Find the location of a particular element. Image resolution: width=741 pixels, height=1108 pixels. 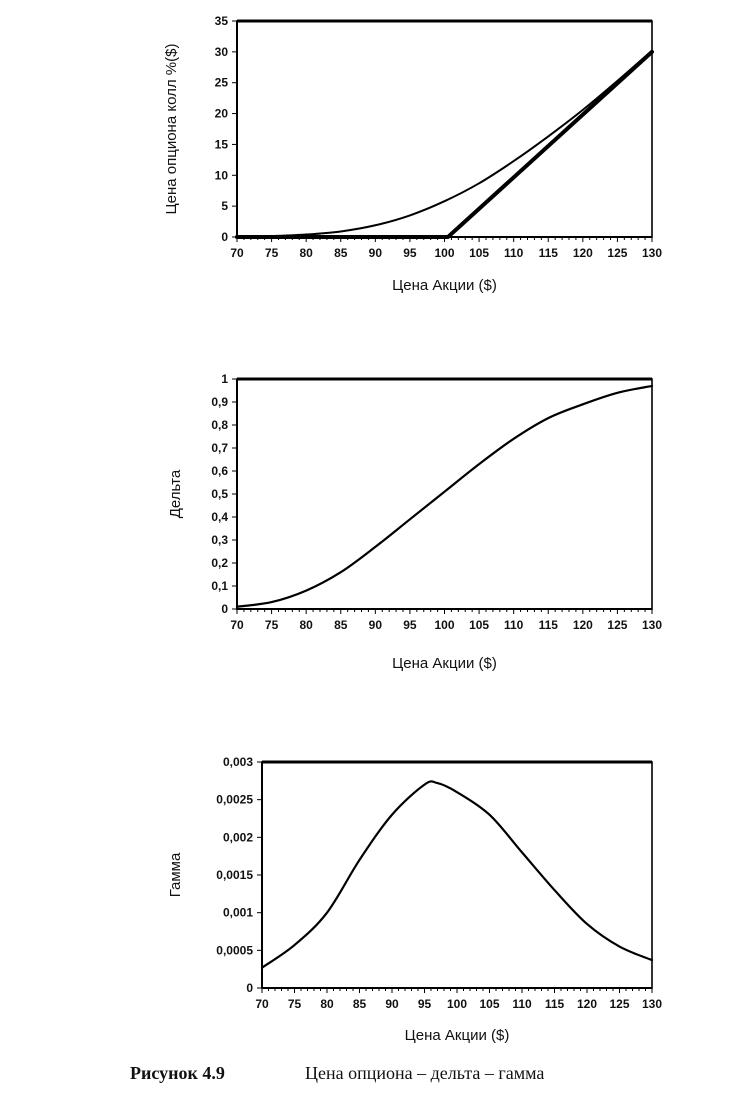

y-axis-title: Дельта is located at coordinates (175, 493).